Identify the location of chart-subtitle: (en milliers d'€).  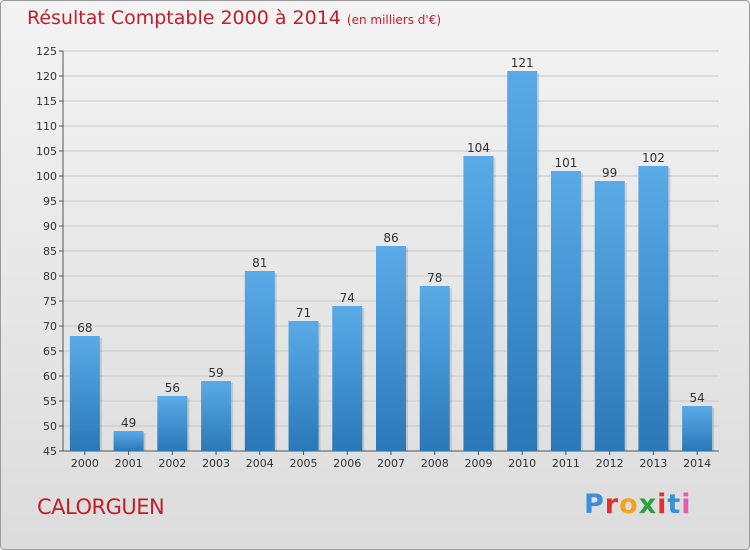
(394, 20).